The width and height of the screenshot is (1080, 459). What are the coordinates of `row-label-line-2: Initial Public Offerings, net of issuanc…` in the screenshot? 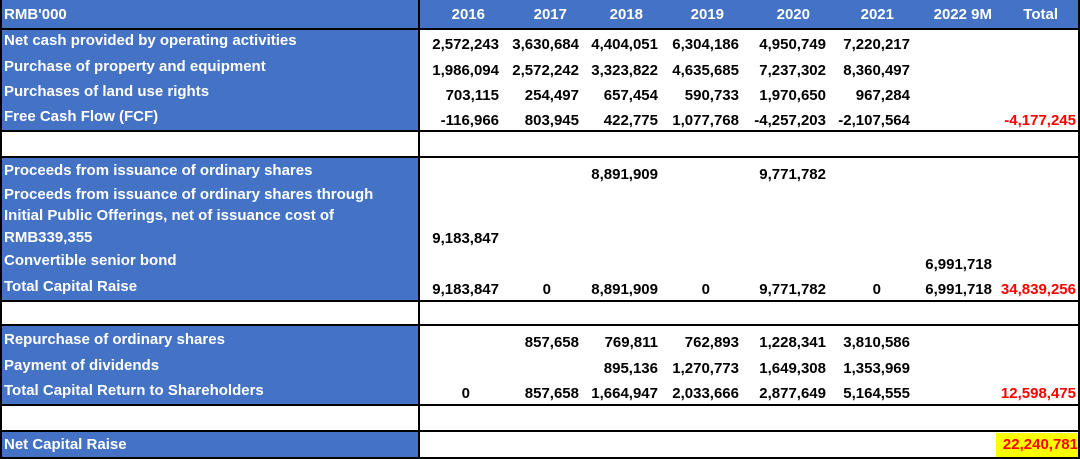 It's located at (169, 215).